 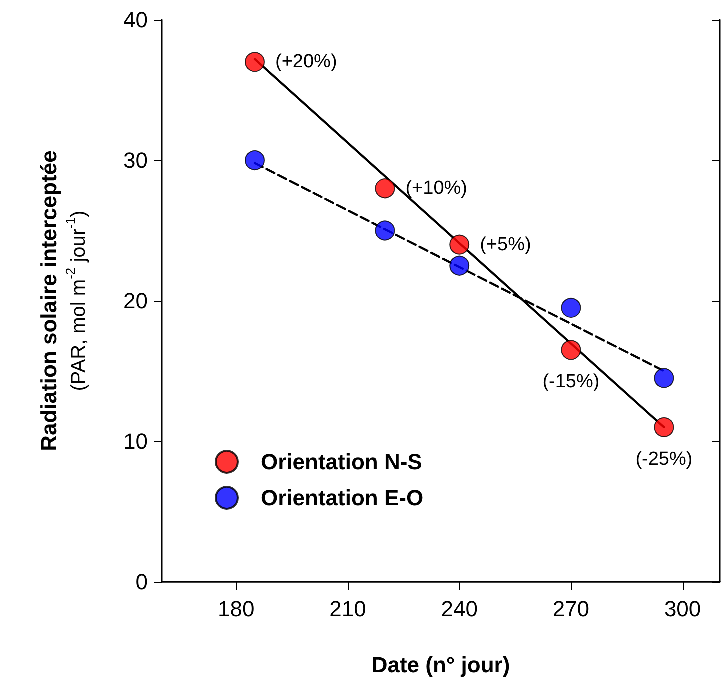 What do you see at coordinates (136, 441) in the screenshot?
I see `y-tick-label: 10` at bounding box center [136, 441].